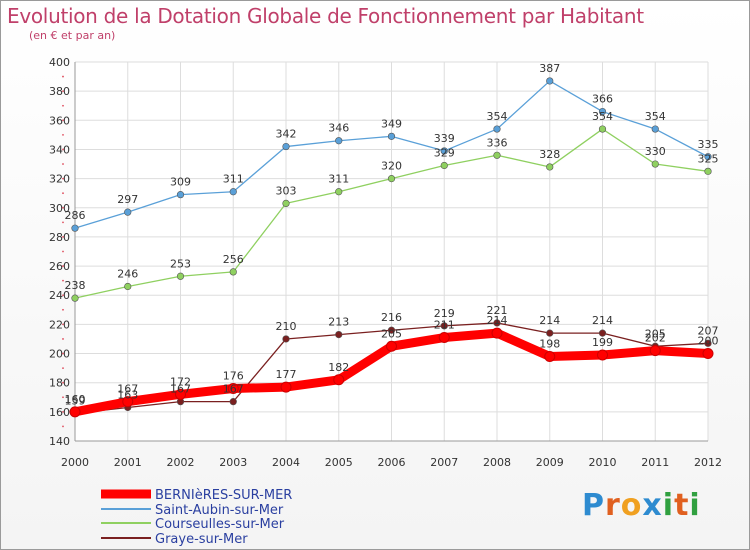  I want to click on data-label: 213, so click(338, 322).